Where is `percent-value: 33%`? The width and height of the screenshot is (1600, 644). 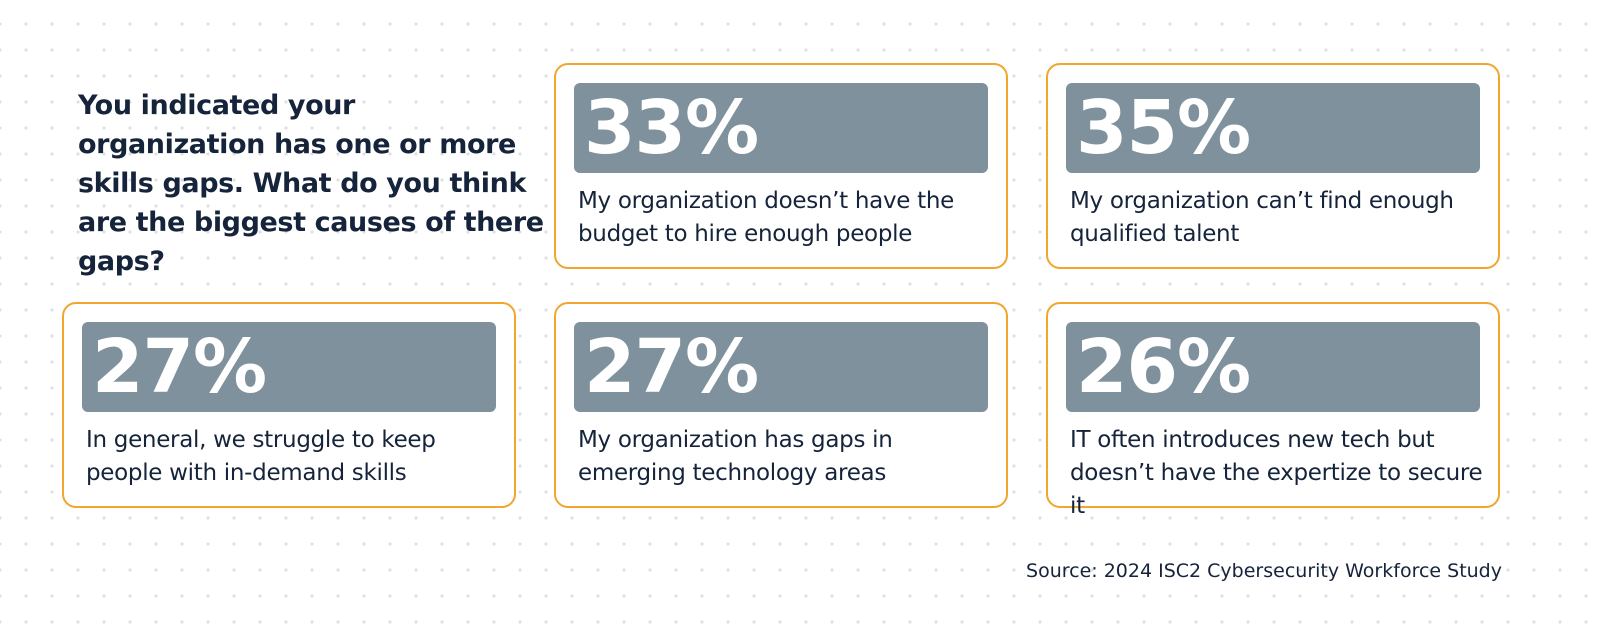 percent-value: 33% is located at coordinates (671, 128).